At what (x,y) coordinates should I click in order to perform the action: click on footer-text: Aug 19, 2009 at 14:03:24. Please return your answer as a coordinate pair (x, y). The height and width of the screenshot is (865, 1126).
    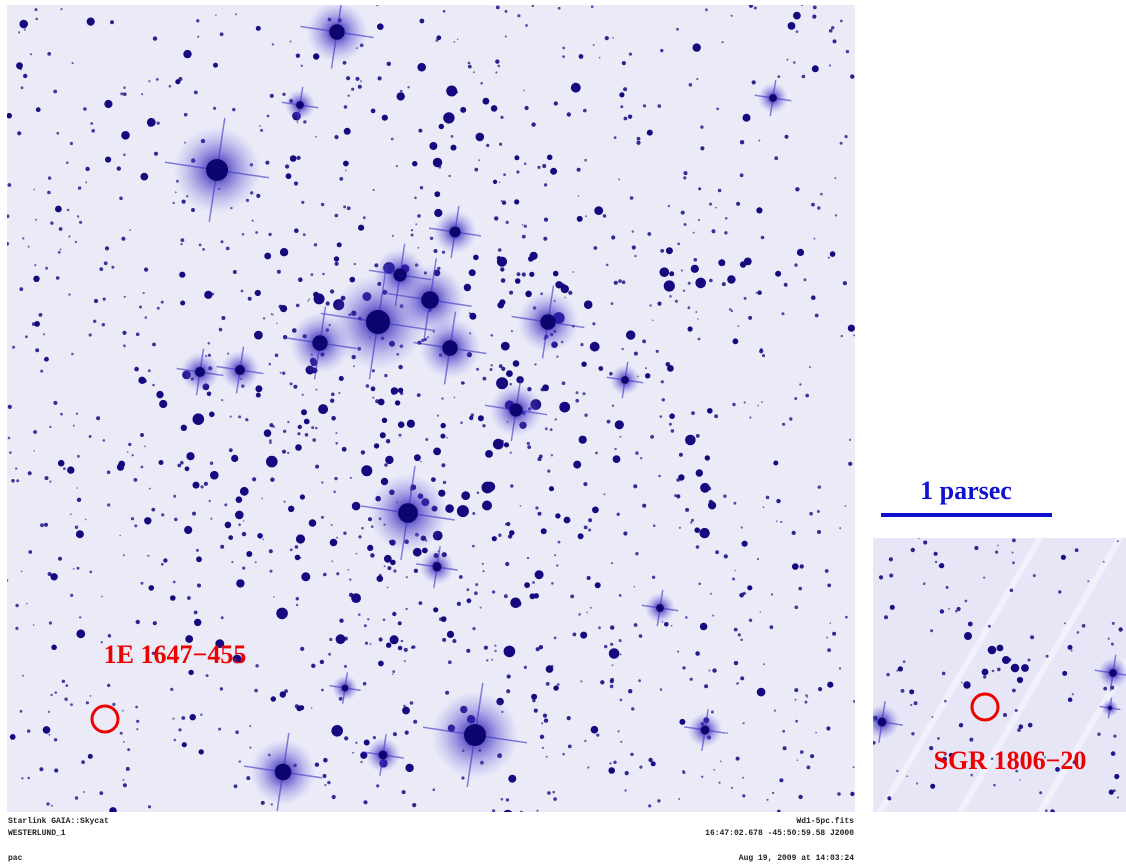
    Looking at the image, I should click on (796, 858).